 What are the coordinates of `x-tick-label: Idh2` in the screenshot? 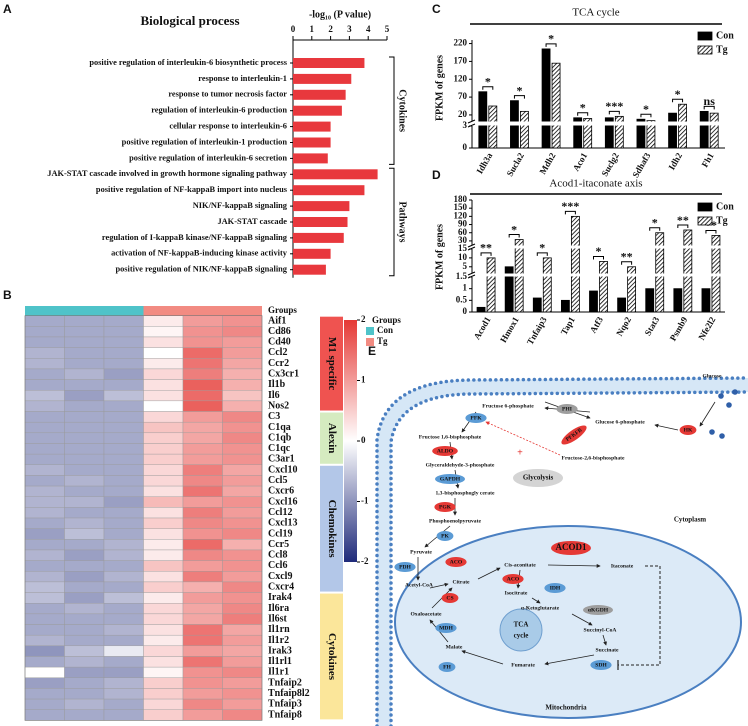 It's located at (675, 161).